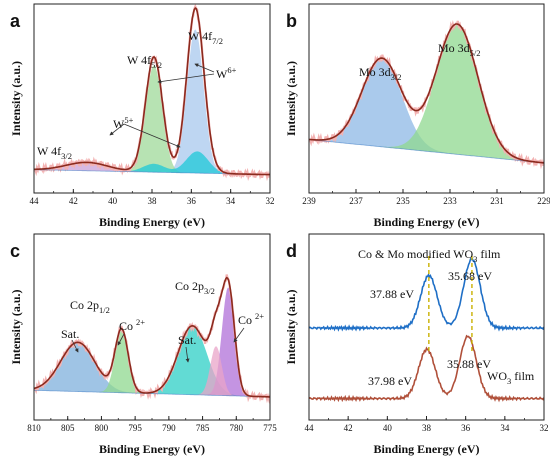 This screenshot has width=550, height=464. Describe the element at coordinates (459, 49) in the screenshot. I see `annotation-mo52: Mo 3d5/2` at that location.